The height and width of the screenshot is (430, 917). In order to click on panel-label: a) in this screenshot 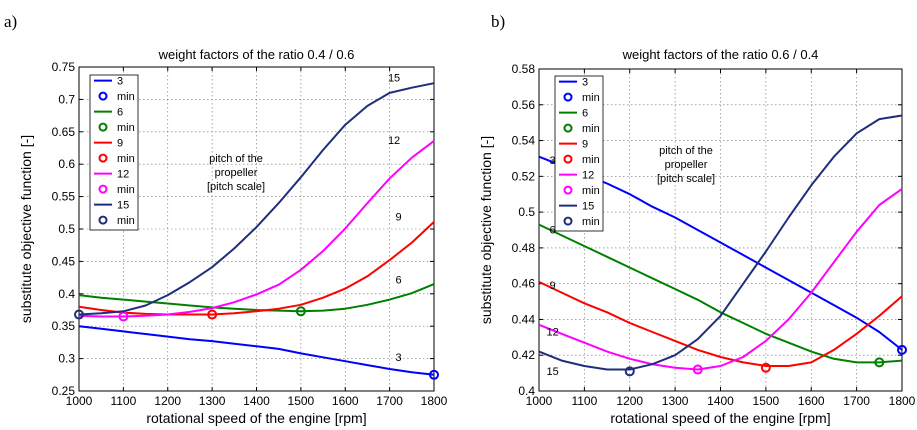, I will do `click(10, 21)`.